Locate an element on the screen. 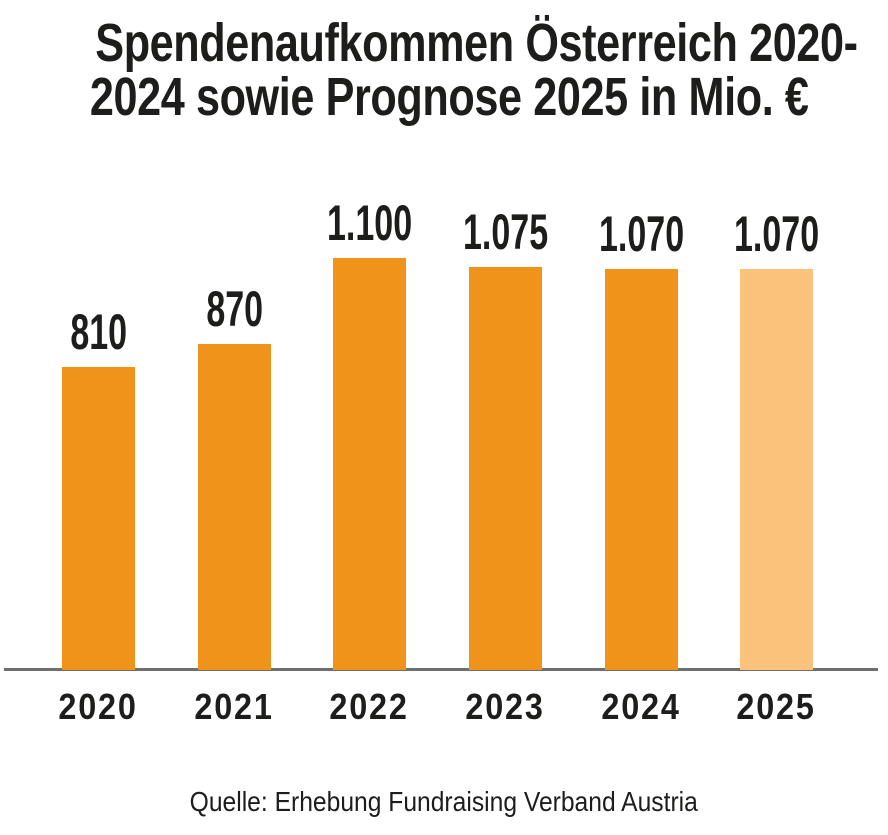 Image resolution: width=888 pixels, height=835 pixels. year-label-2023: 2023 is located at coordinates (506, 707).